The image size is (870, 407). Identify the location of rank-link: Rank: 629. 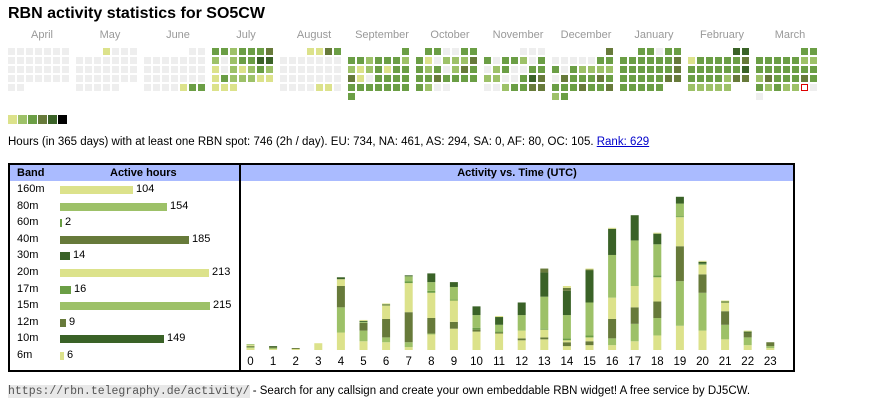
(623, 142).